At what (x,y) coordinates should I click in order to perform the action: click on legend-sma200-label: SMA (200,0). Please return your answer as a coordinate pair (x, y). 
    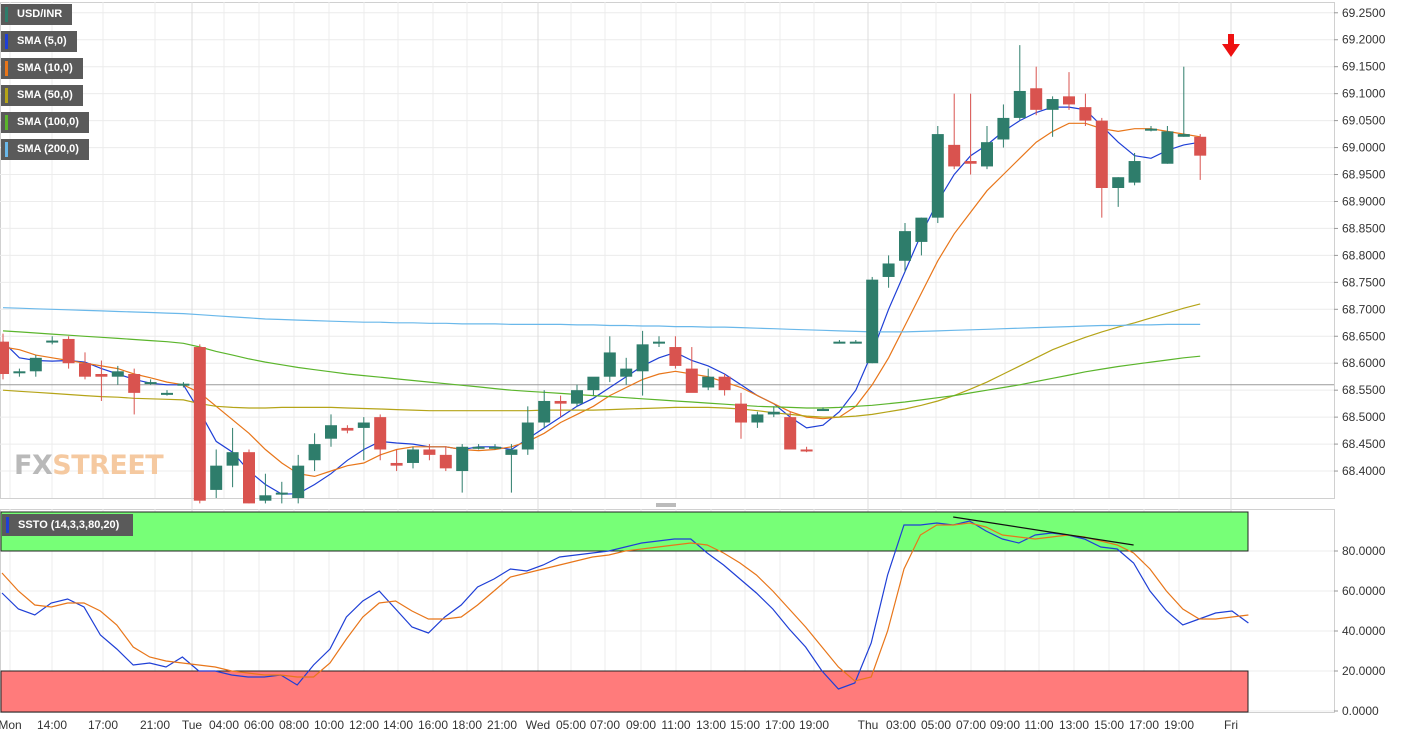
    Looking at the image, I should click on (48, 149).